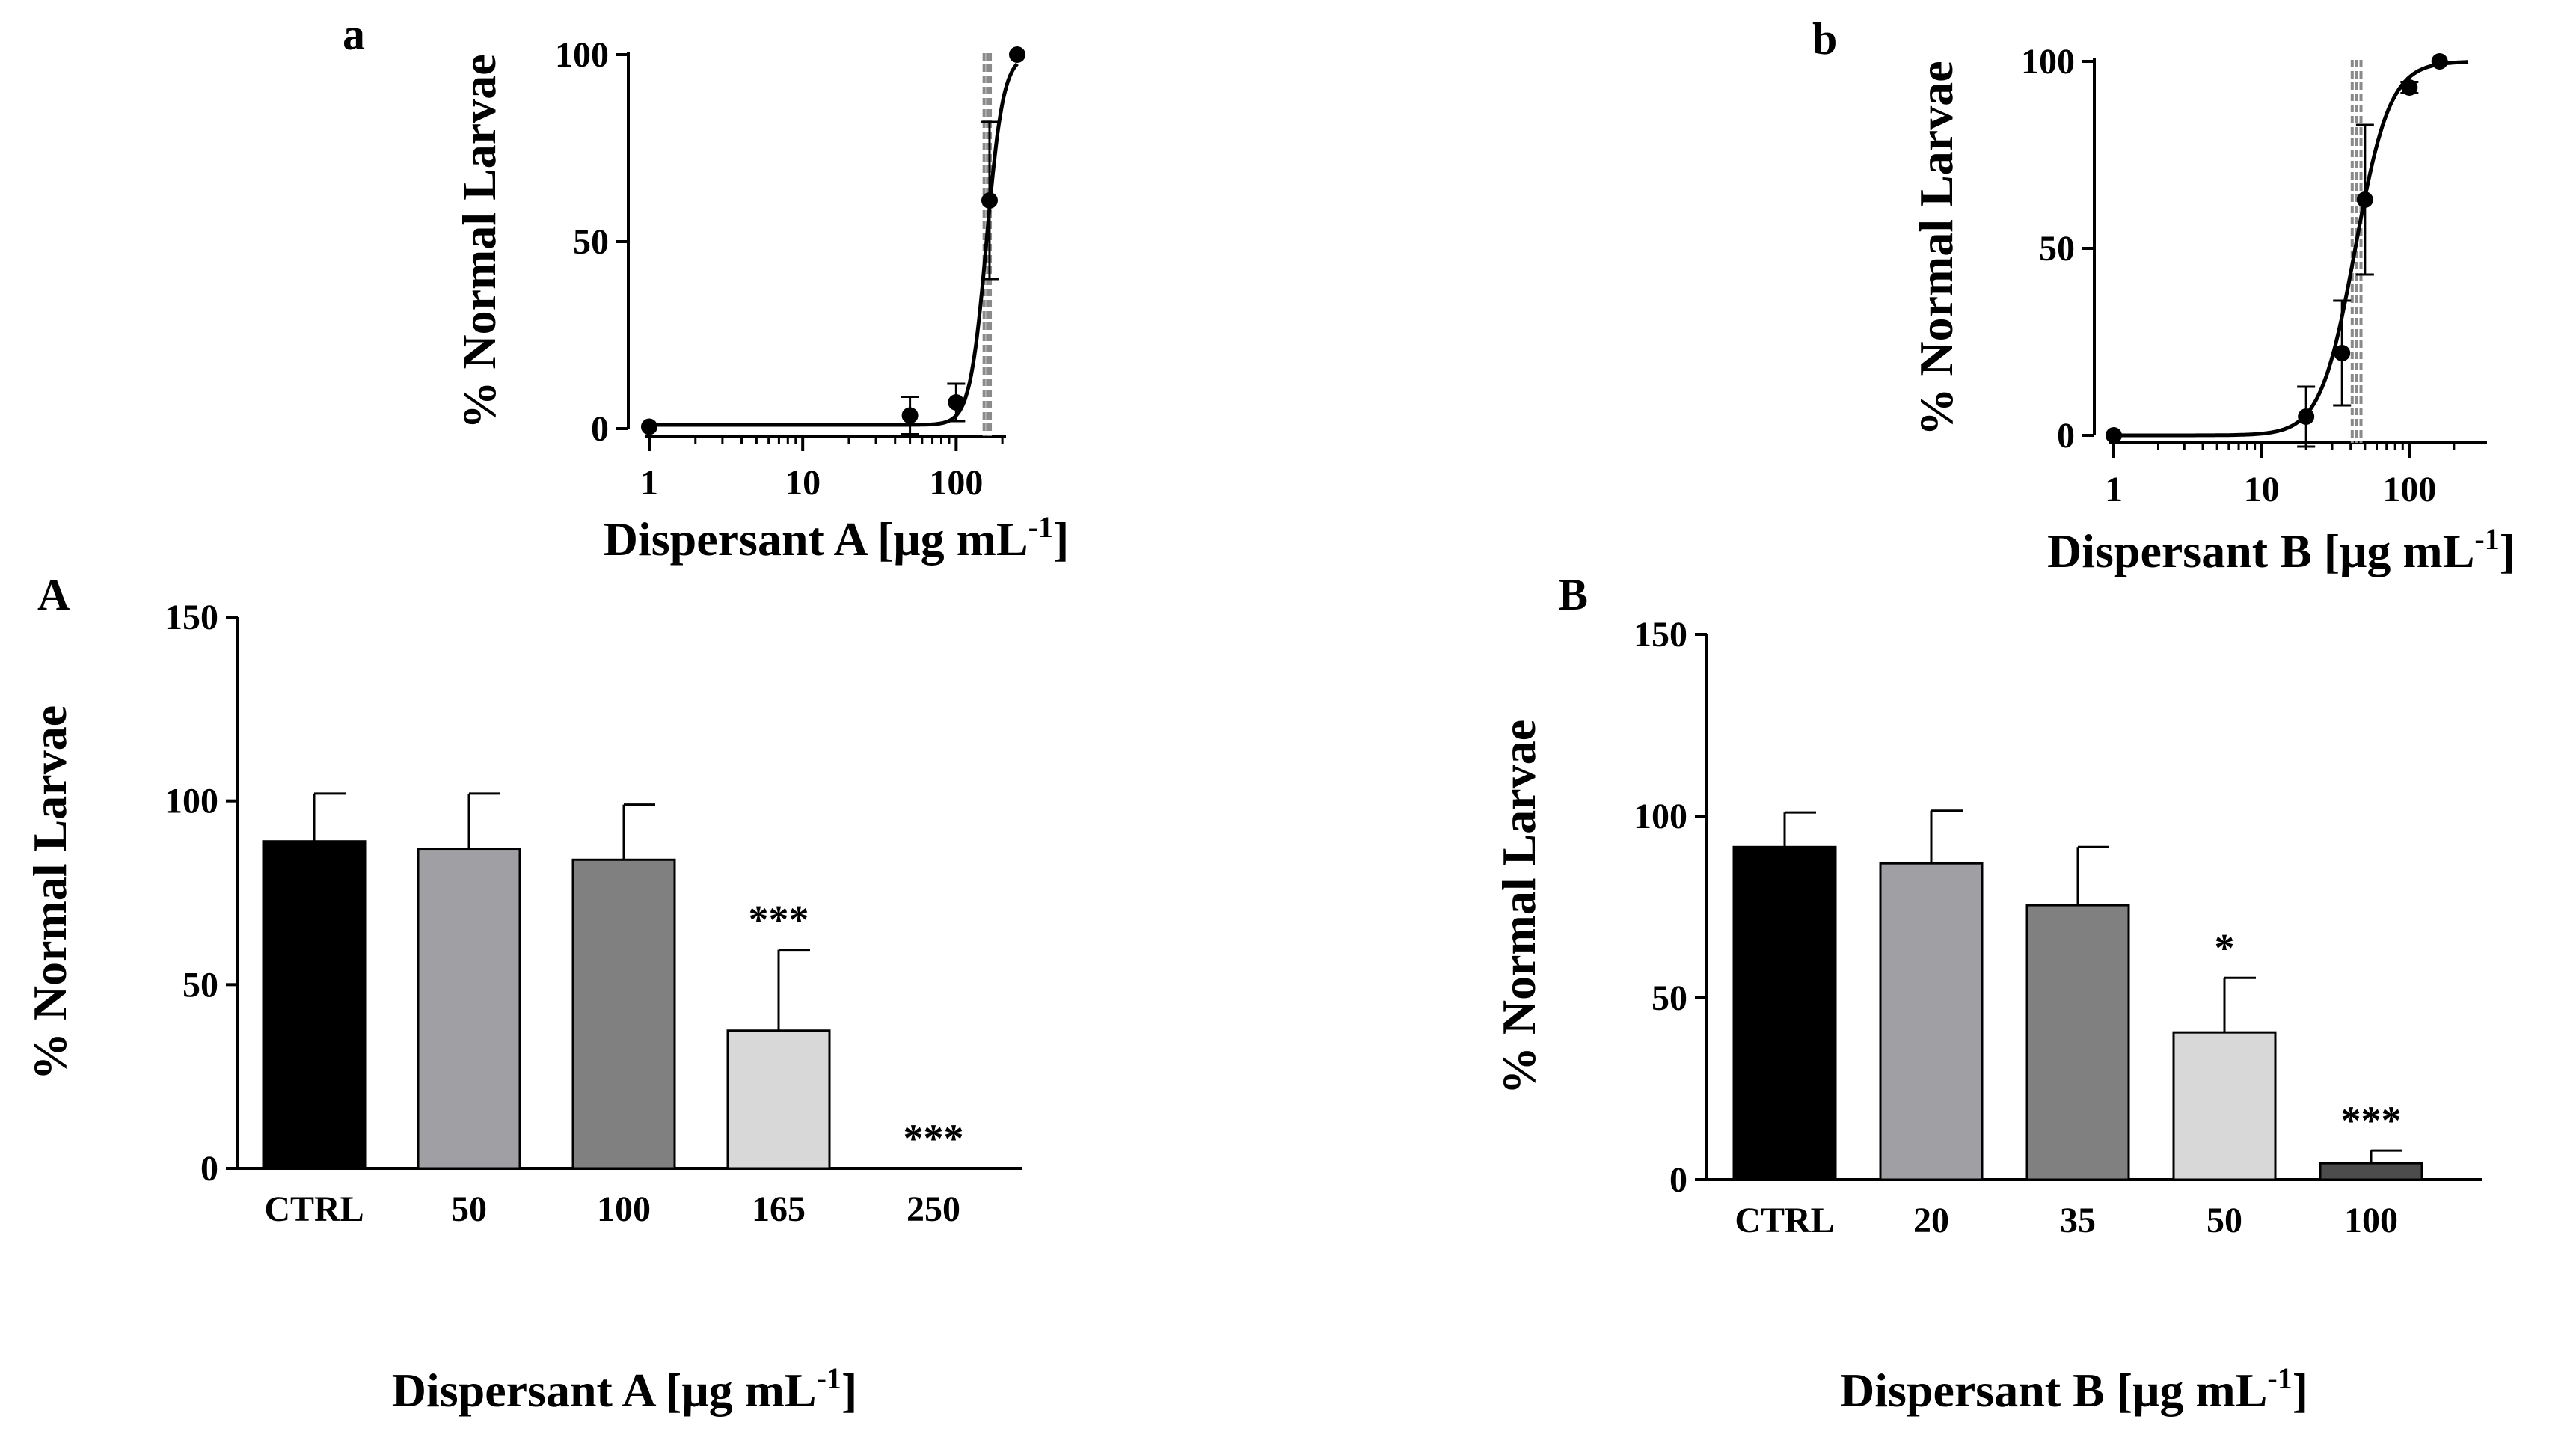 This screenshot has width=2576, height=1434. I want to click on significance-marker: *, so click(2225, 947).